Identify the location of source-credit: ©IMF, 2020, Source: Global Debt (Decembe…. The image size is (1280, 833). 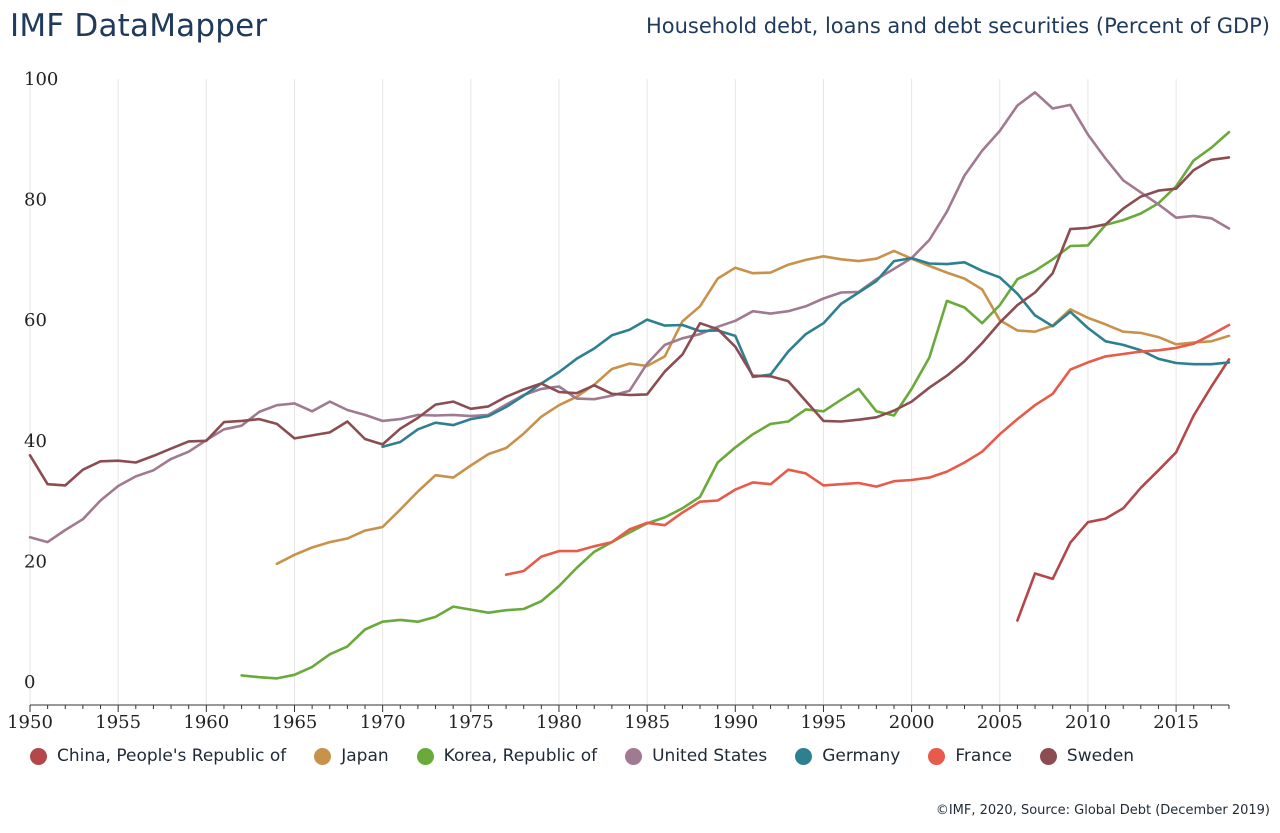
(1102, 810).